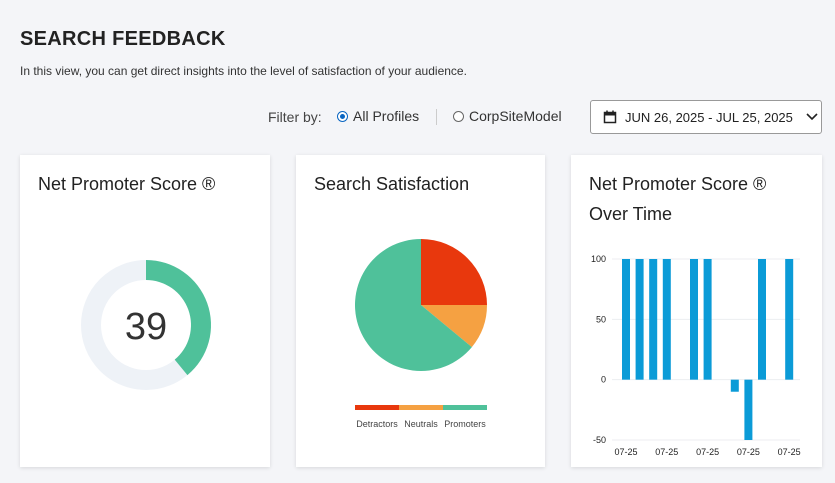 Image resolution: width=835 pixels, height=483 pixels. Describe the element at coordinates (603, 380) in the screenshot. I see `y-tick-label: 0` at that location.